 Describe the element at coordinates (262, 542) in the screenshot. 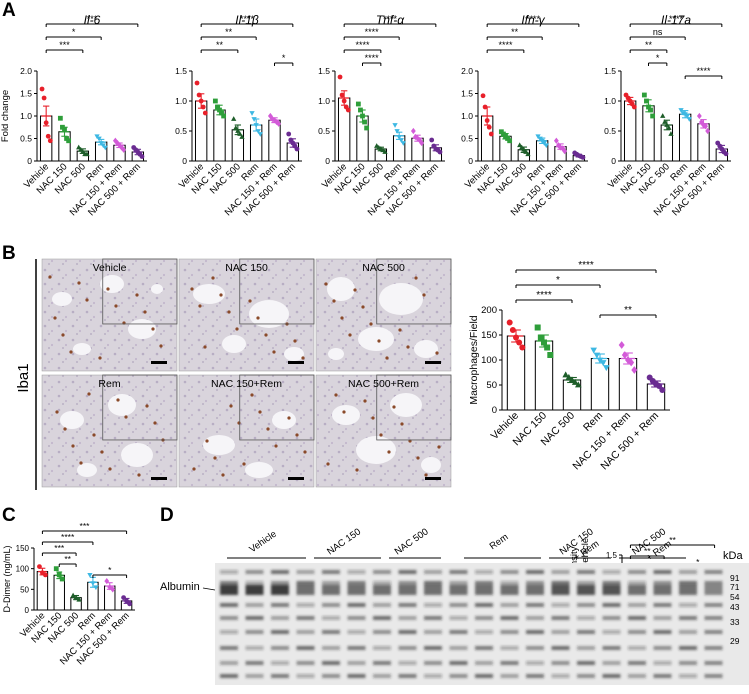

I see `lane-group-label: Vehicle` at that location.